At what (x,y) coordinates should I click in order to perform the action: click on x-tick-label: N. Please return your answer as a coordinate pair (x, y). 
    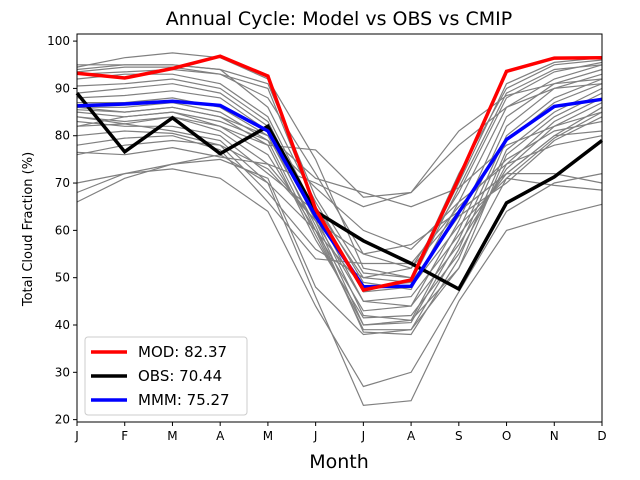
    Looking at the image, I should click on (554, 436).